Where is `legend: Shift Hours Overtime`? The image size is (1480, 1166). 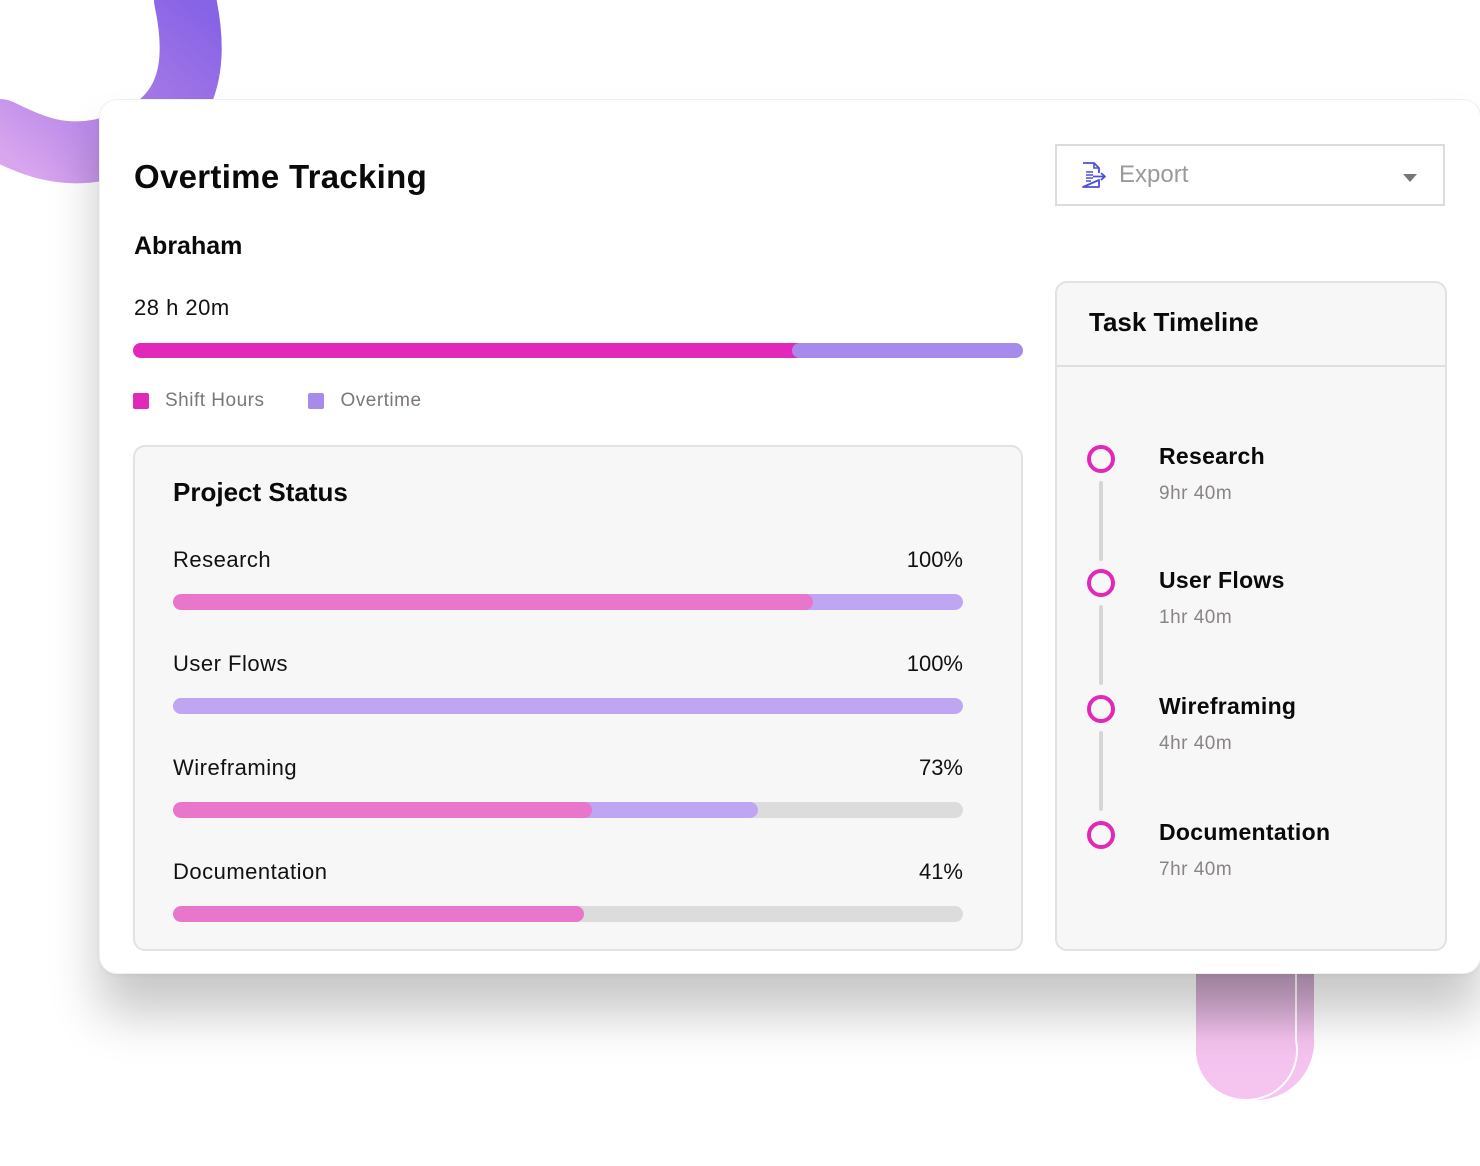 legend: Shift Hours Overtime is located at coordinates (299, 401).